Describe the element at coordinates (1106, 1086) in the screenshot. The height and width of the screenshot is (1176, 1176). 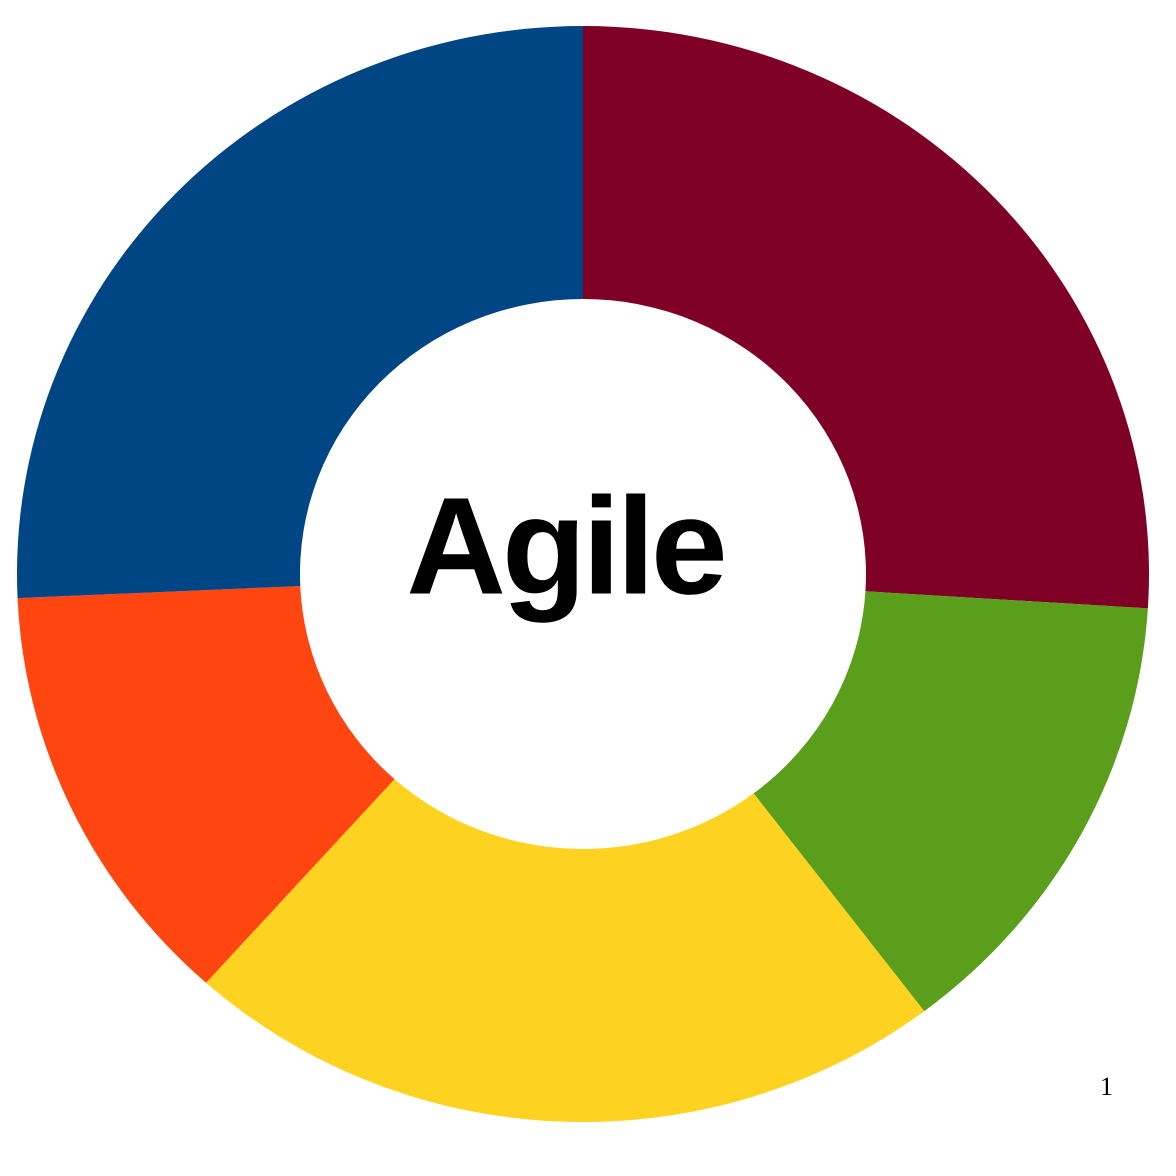
I see `page-number: 1` at that location.